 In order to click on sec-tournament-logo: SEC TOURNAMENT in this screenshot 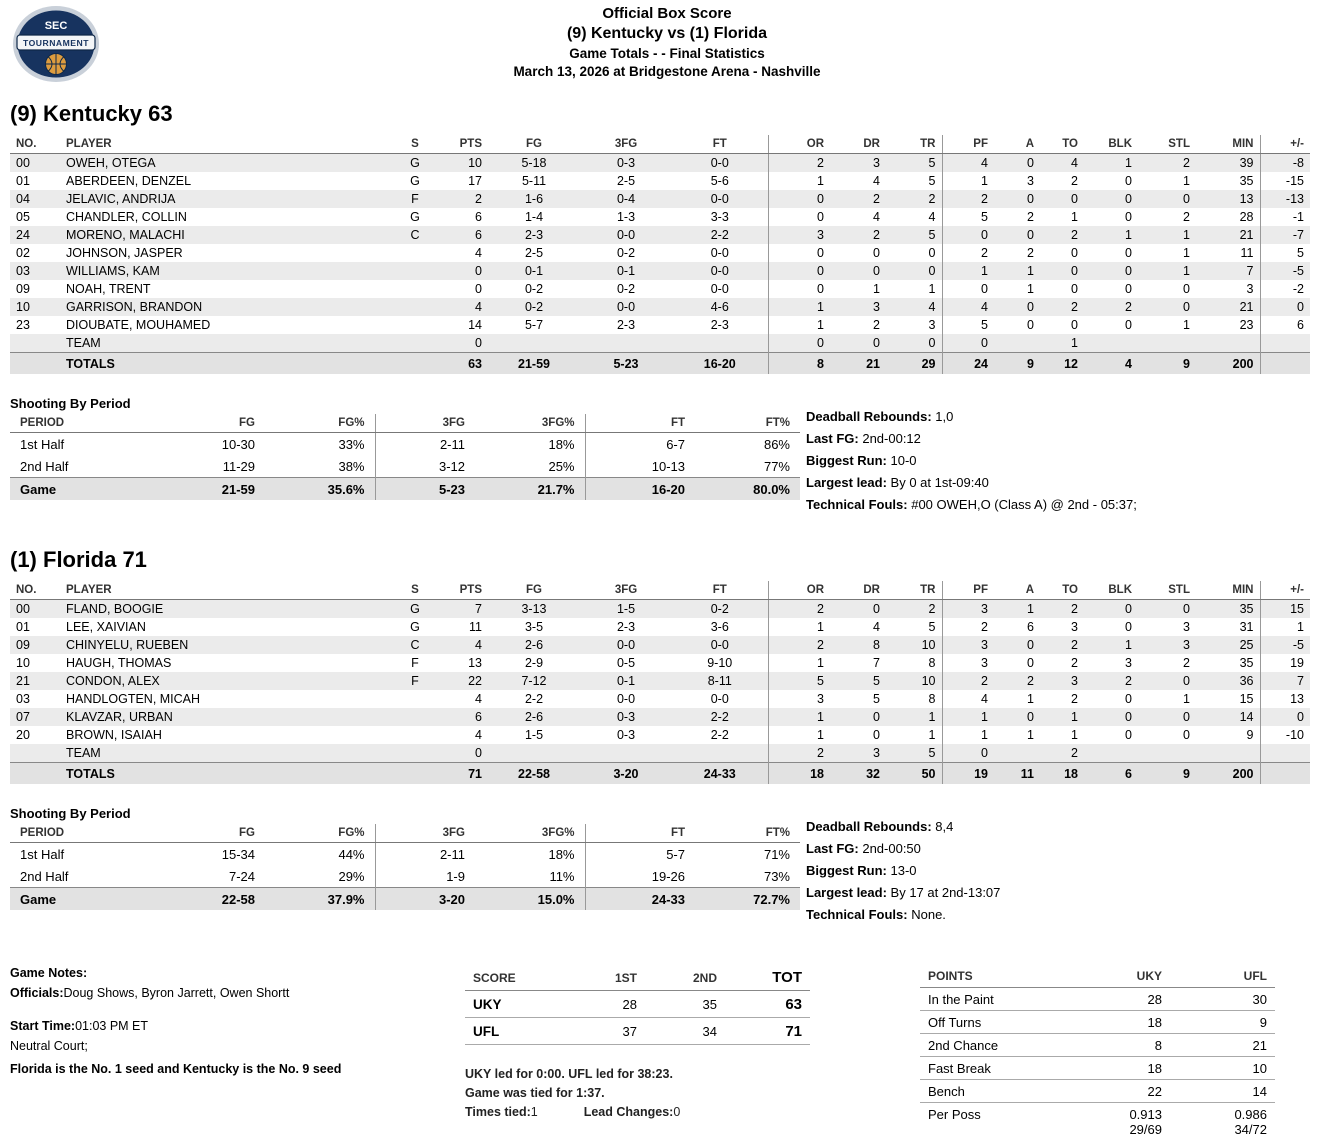, I will do `click(56, 45)`.